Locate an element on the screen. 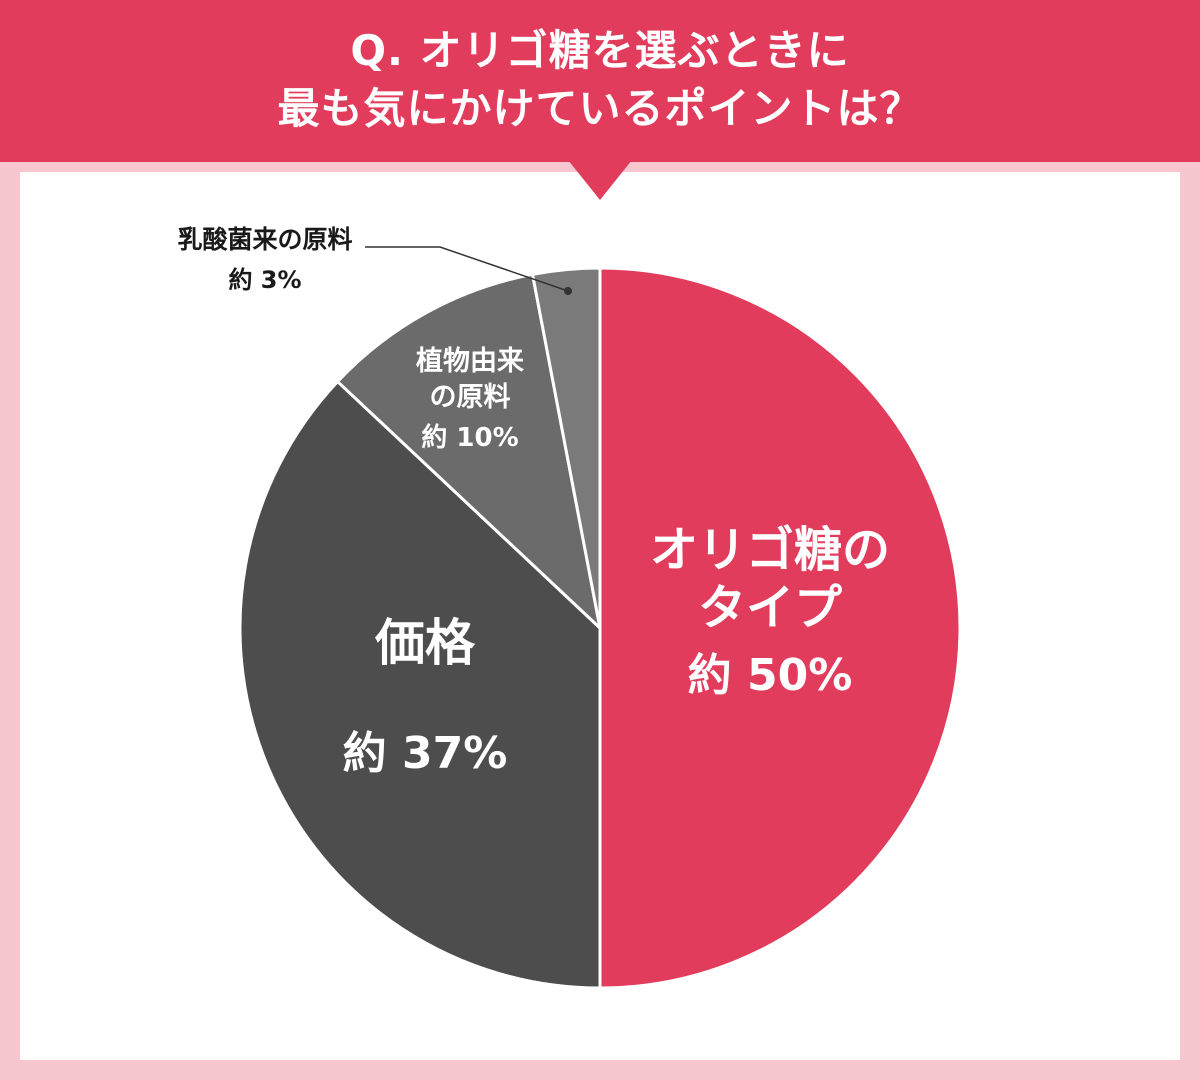  slice-label-0-line-1: タイプ is located at coordinates (770, 608).